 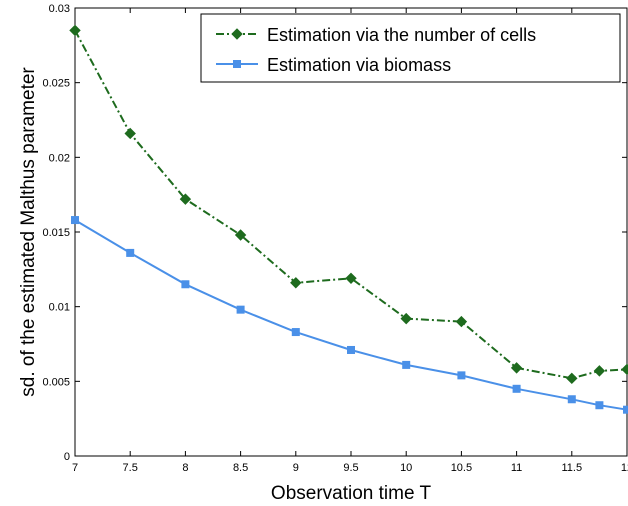 What do you see at coordinates (237, 64) in the screenshot?
I see `legend-marker-biomass` at bounding box center [237, 64].